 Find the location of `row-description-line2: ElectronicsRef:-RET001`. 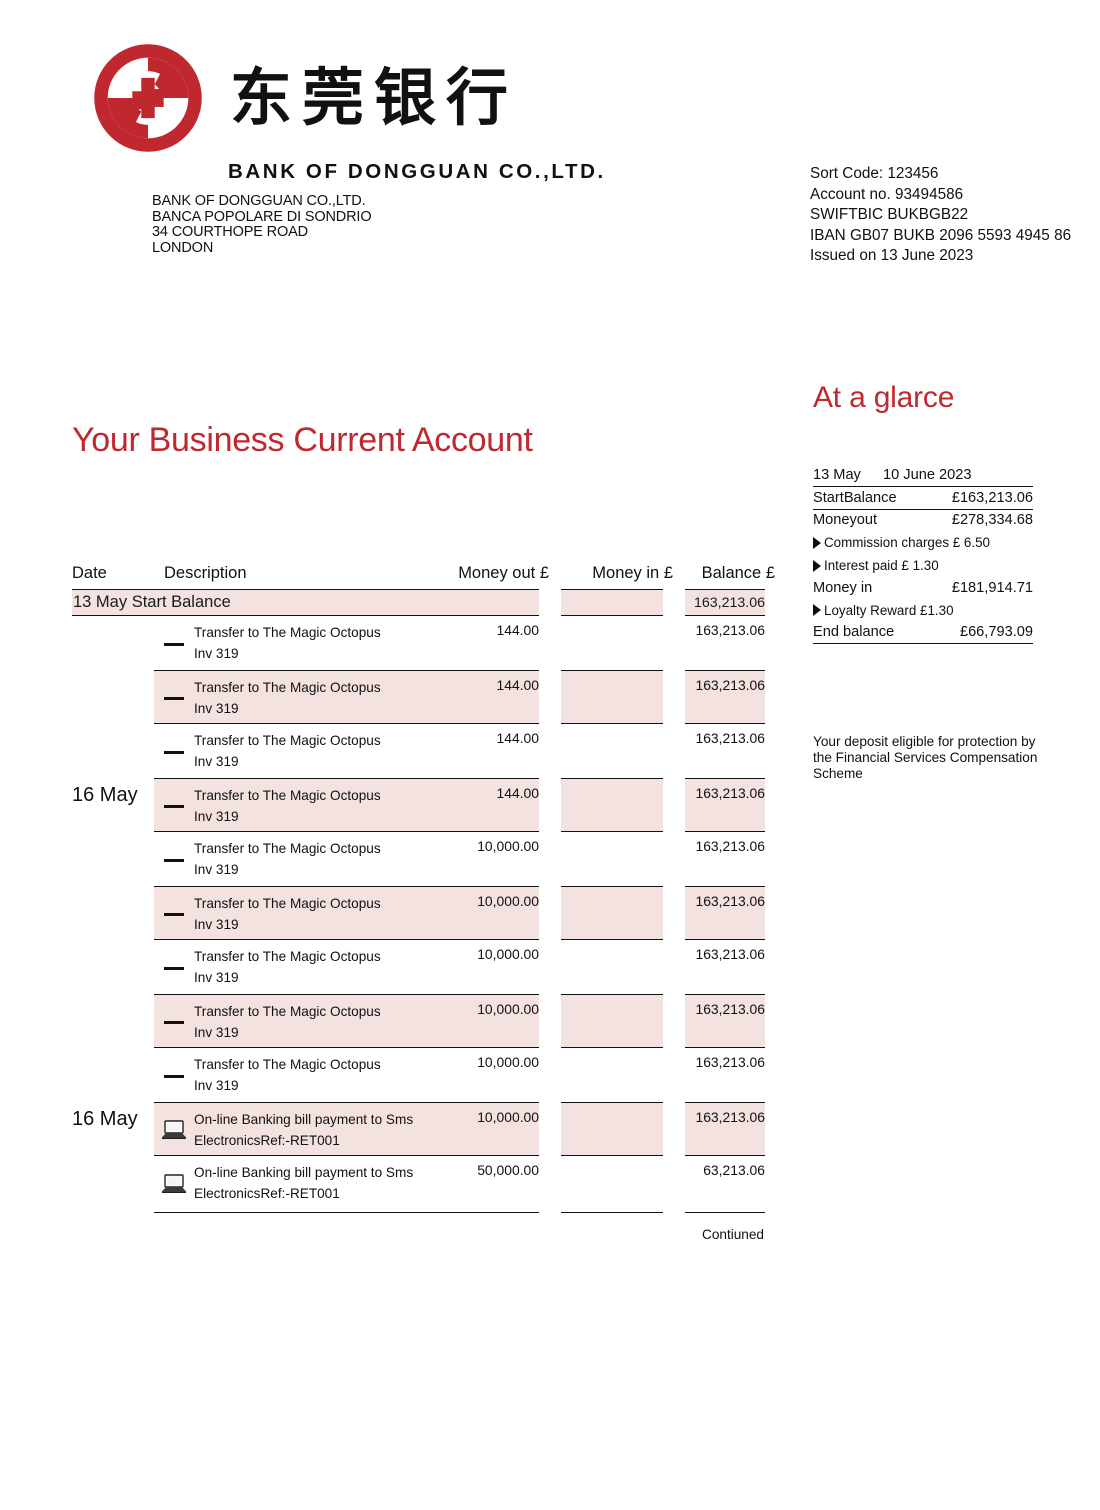

row-description-line2: ElectronicsRef:-RET001 is located at coordinates (267, 1193).